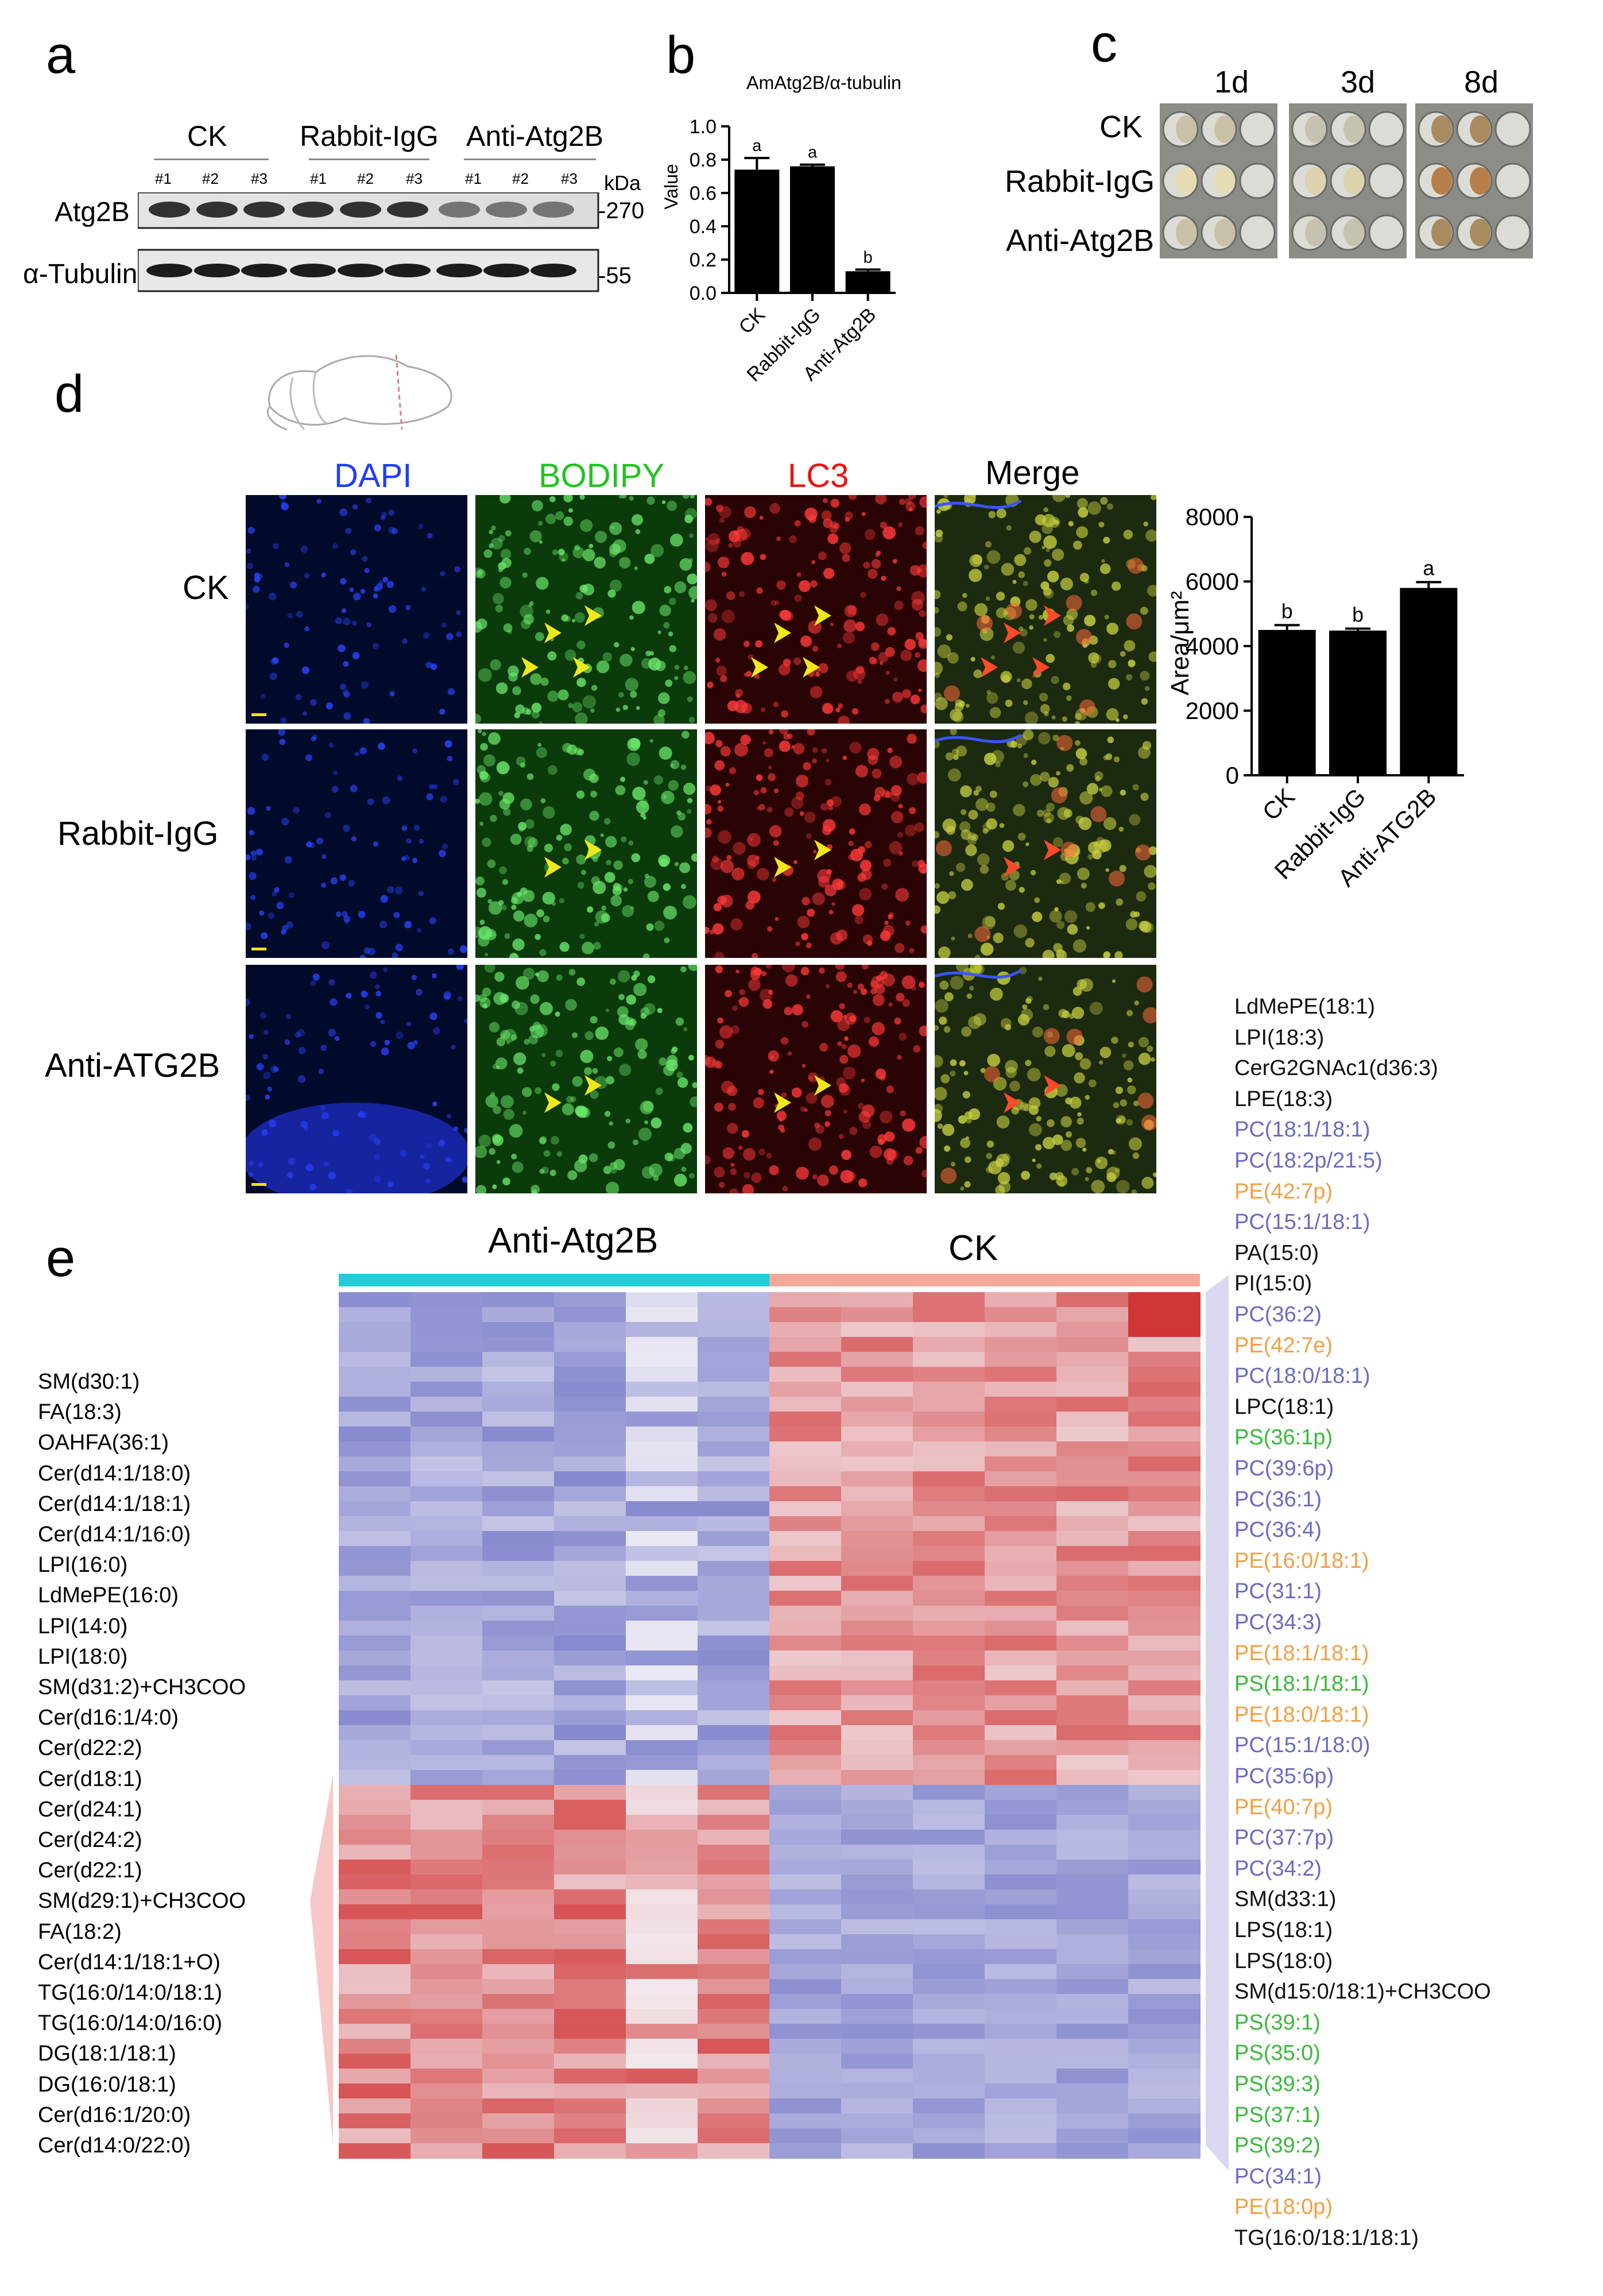 The width and height of the screenshot is (1603, 2296). Describe the element at coordinates (370, 136) in the screenshot. I see `group-label-rabbit-igg: Rabbit-IgG` at that location.